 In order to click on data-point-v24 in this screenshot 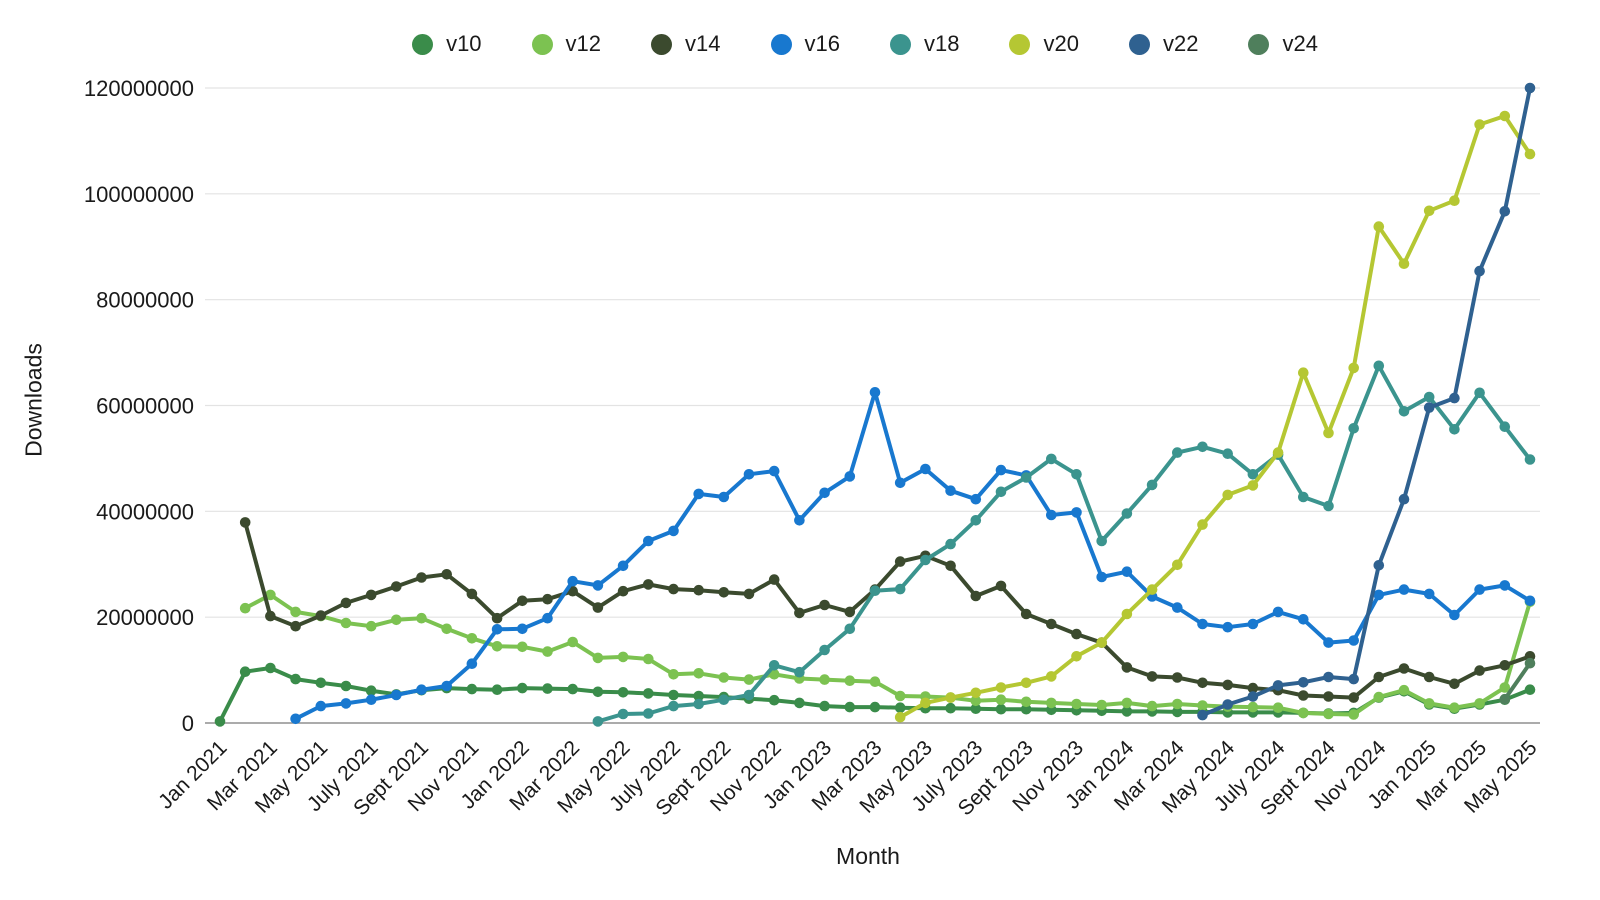, I will do `click(1505, 699)`.